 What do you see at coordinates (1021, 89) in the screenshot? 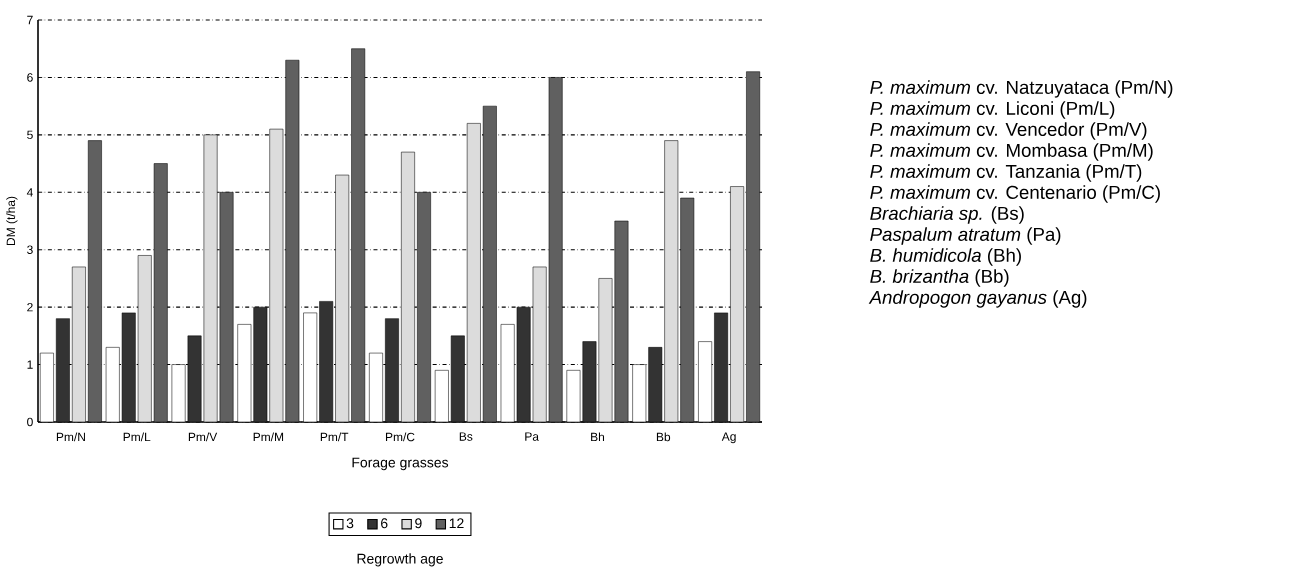
I see `text: P. maximum cv. Natzuyataca (Pm/N)` at bounding box center [1021, 89].